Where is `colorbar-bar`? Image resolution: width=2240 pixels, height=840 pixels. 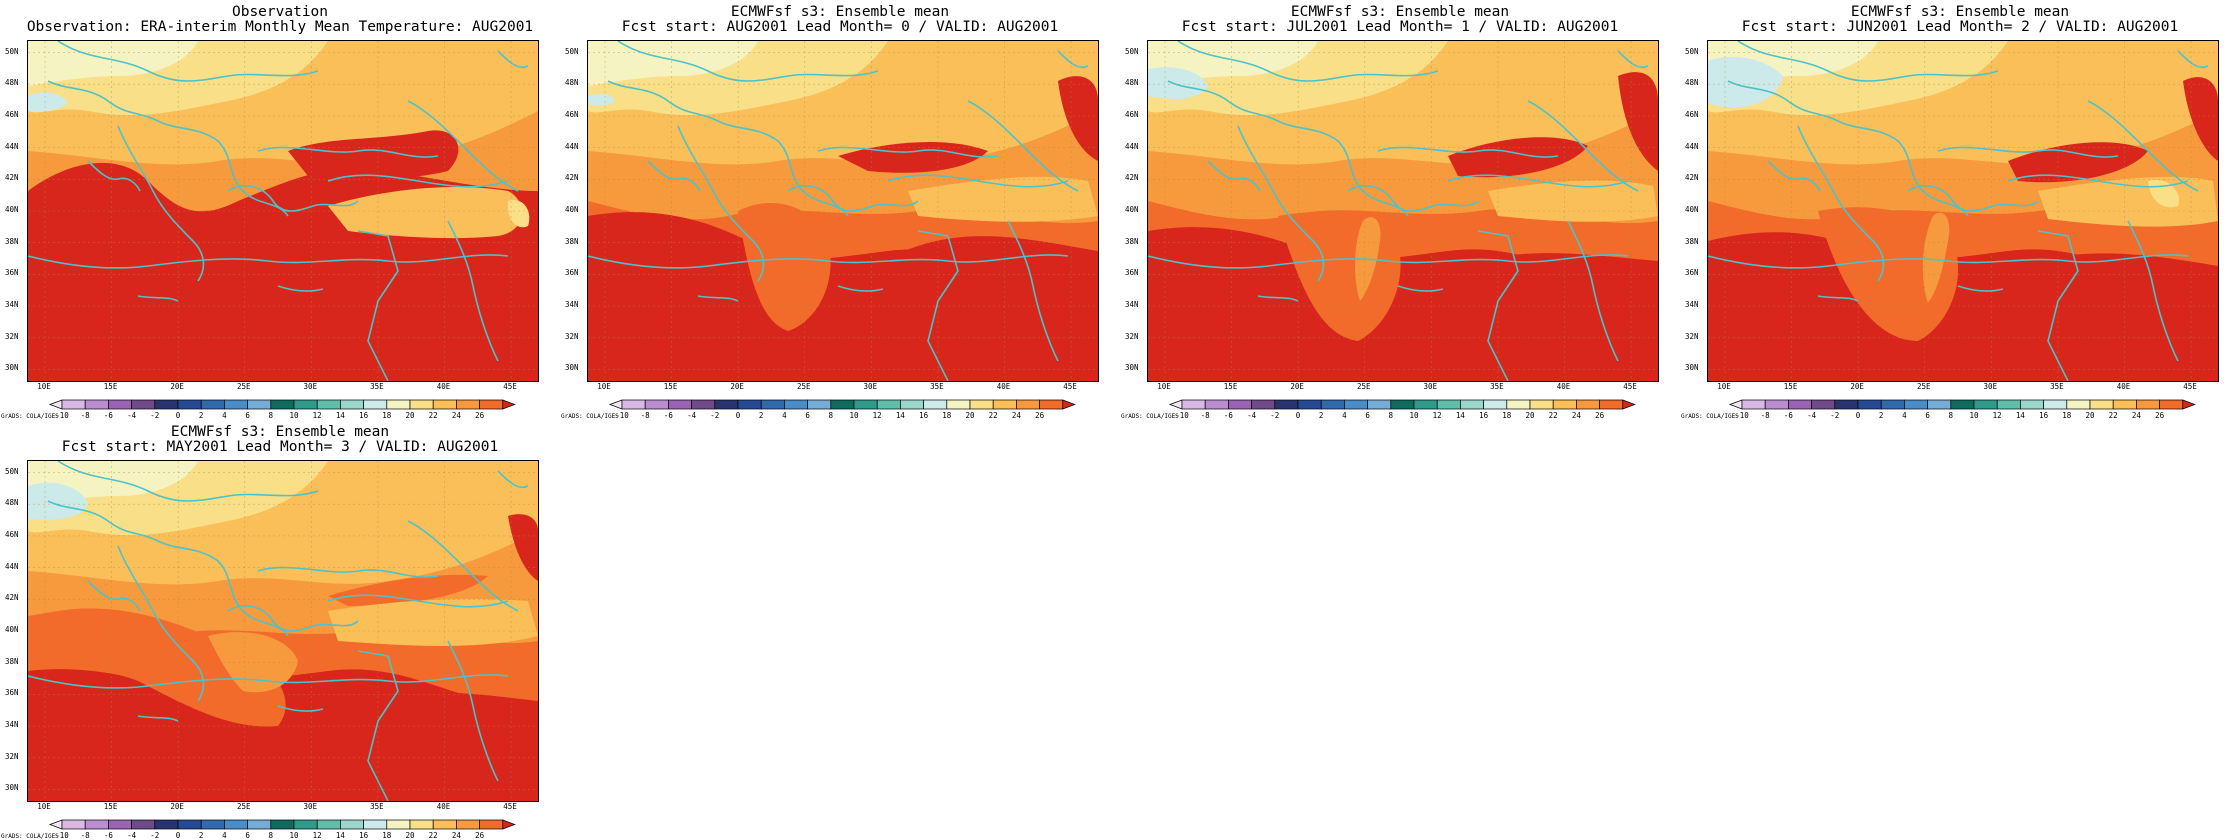 colorbar-bar is located at coordinates (282, 824).